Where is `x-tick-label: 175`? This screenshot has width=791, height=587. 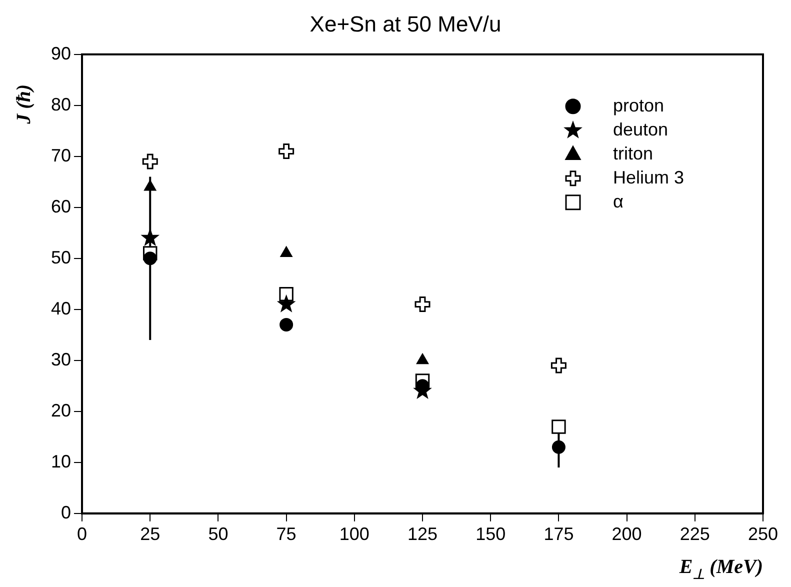
x-tick-label: 175 is located at coordinates (559, 534).